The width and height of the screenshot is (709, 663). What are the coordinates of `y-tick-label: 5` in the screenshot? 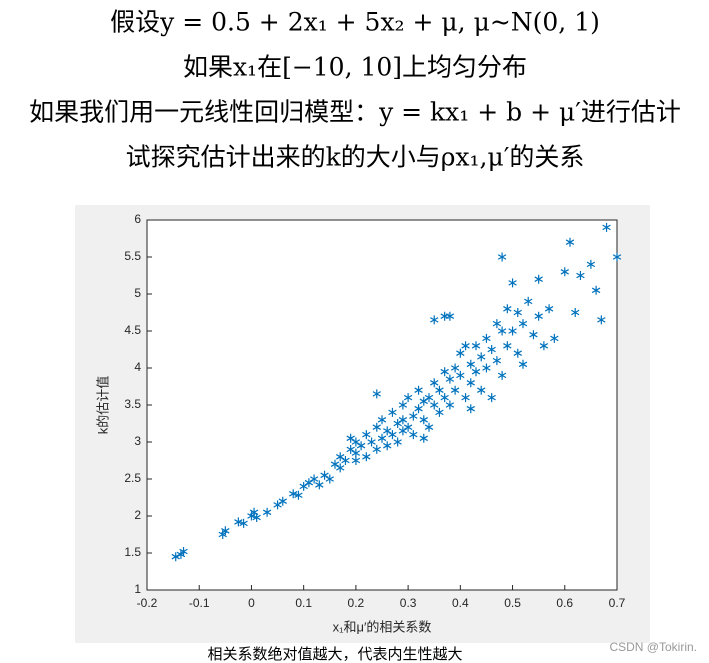 It's located at (137, 293).